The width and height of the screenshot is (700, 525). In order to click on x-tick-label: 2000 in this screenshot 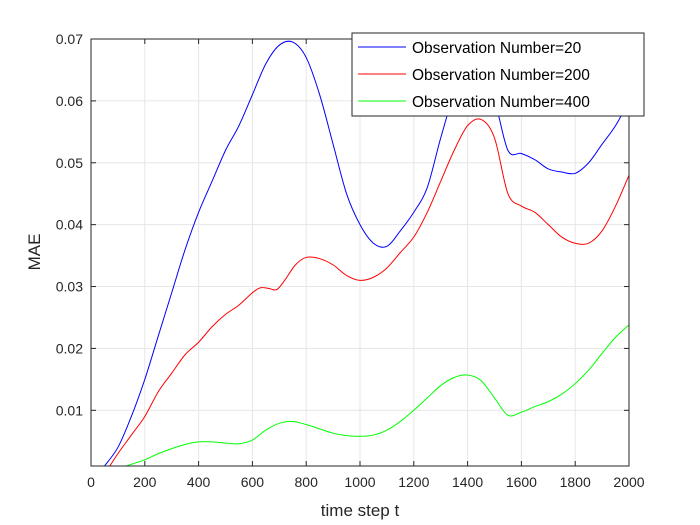, I will do `click(628, 482)`.